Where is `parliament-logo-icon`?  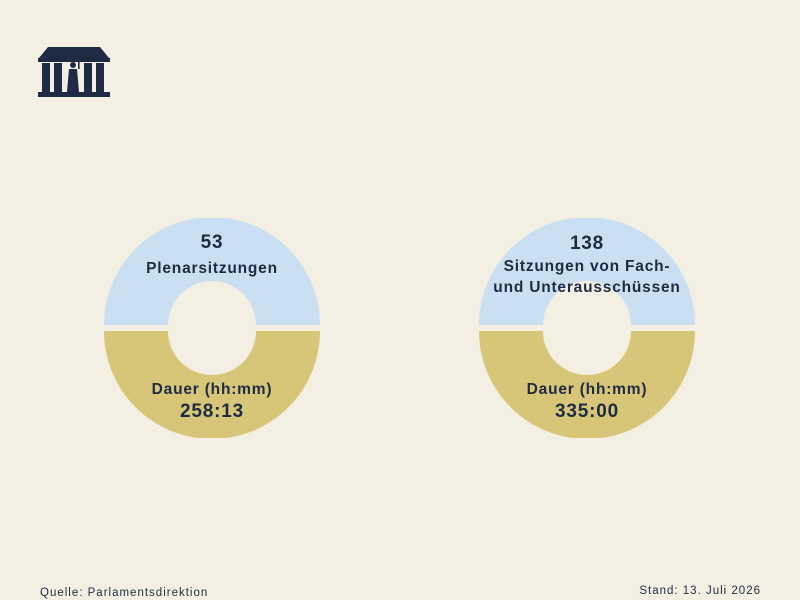 parliament-logo-icon is located at coordinates (74, 71).